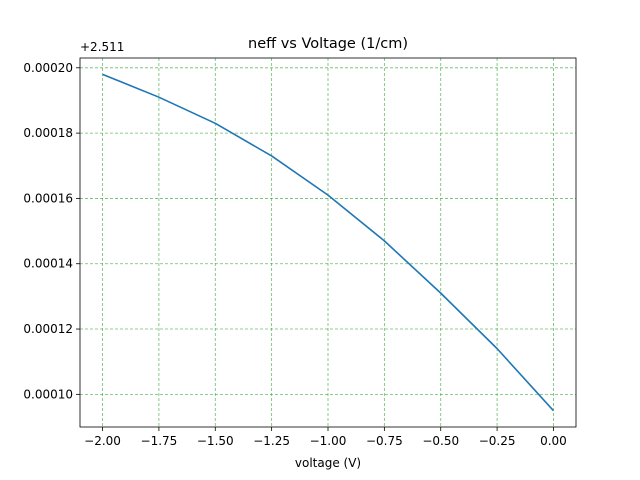  I want to click on y-tick-label: 0.00014, so click(48, 264).